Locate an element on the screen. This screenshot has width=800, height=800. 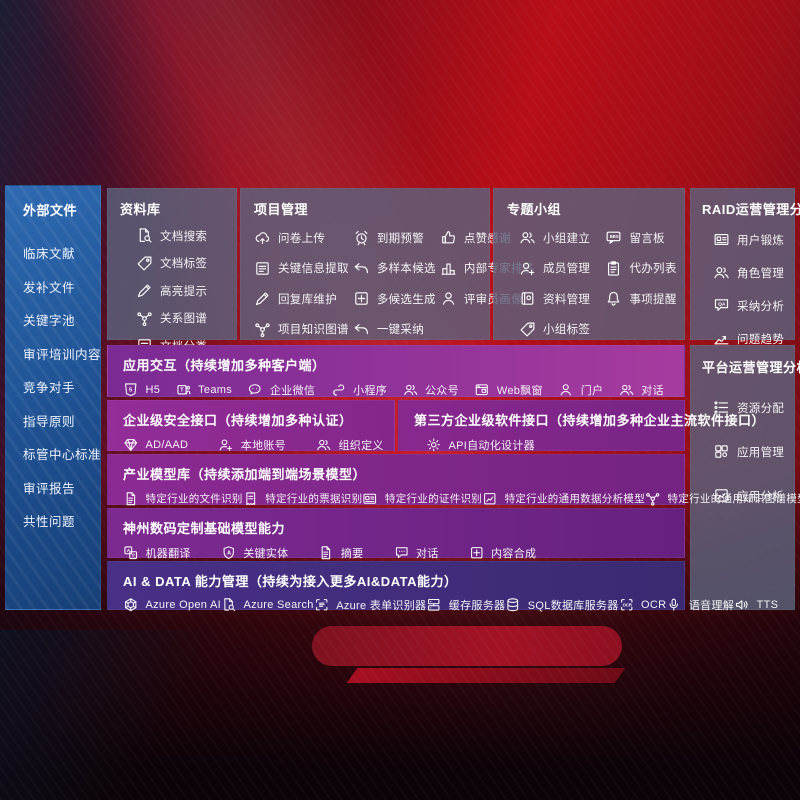
feature-item-label: 关系图谱 is located at coordinates (184, 319).